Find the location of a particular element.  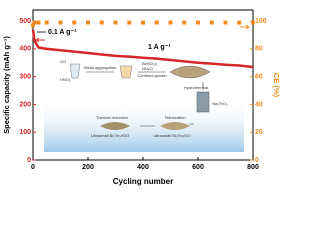

x-tick-label: 400 is located at coordinates (143, 167).